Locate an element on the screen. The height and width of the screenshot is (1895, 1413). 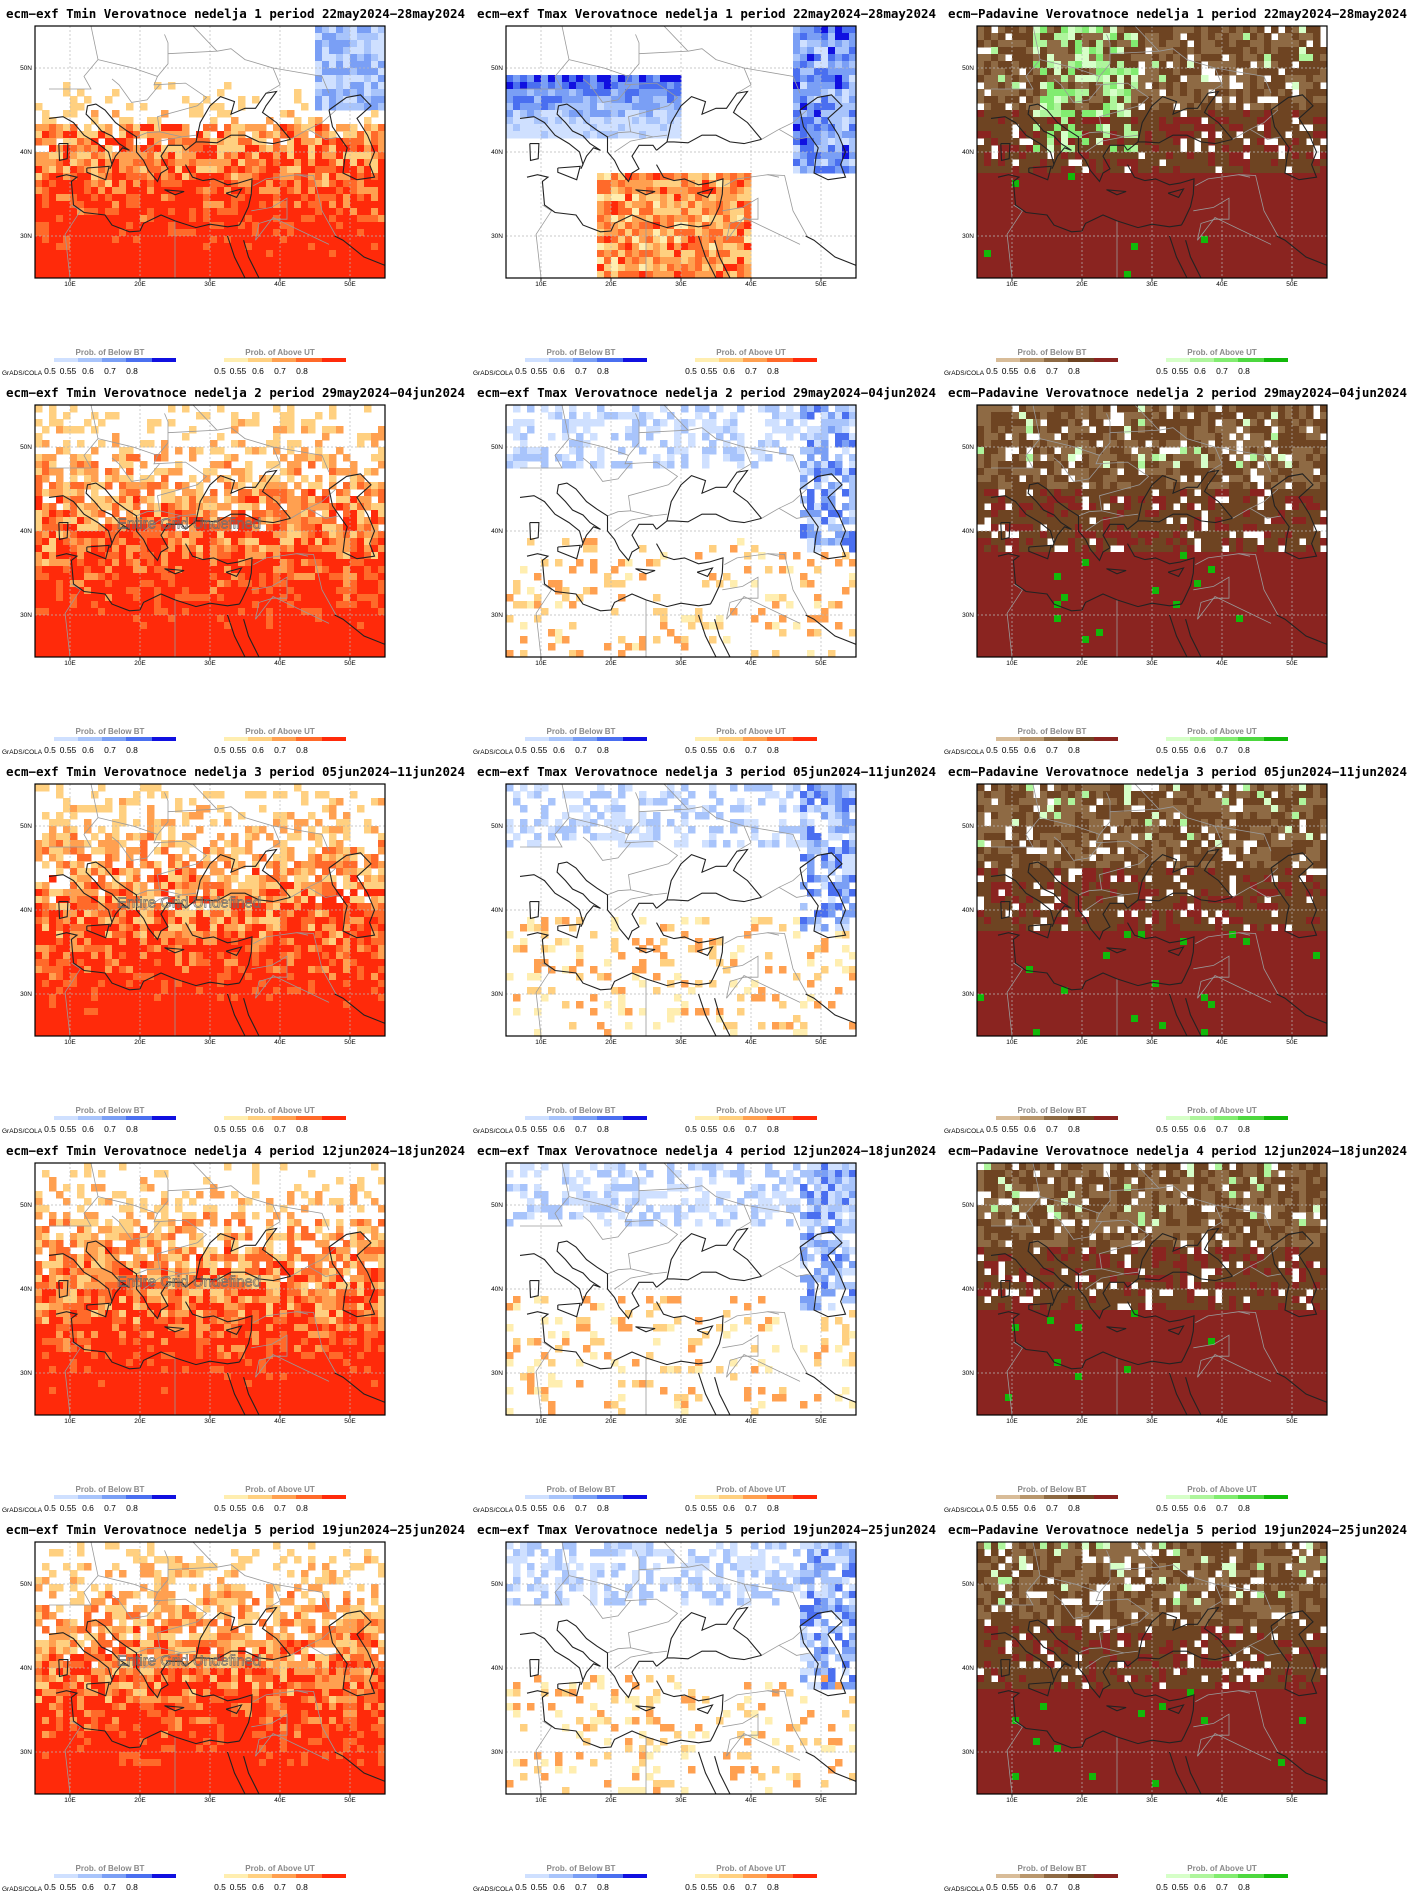
probability-field is located at coordinates (681, 531).